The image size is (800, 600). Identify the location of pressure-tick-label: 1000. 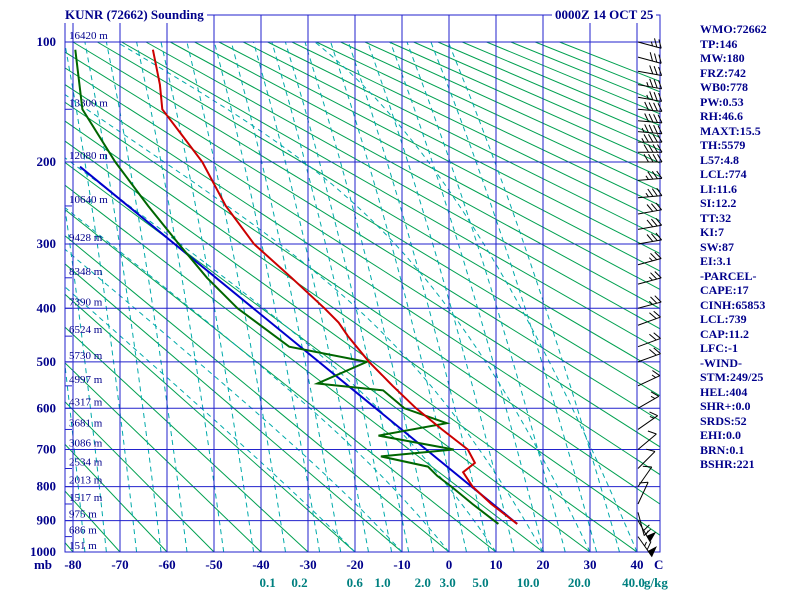
(43, 551).